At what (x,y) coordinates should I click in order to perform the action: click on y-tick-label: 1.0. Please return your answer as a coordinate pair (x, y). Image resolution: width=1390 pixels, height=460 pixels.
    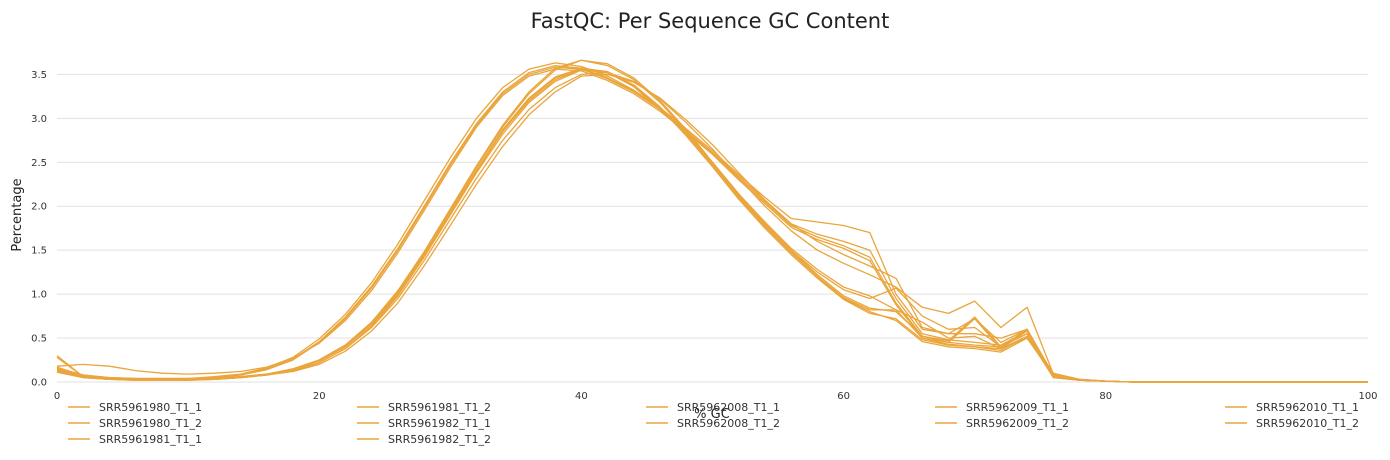
    Looking at the image, I should click on (39, 295).